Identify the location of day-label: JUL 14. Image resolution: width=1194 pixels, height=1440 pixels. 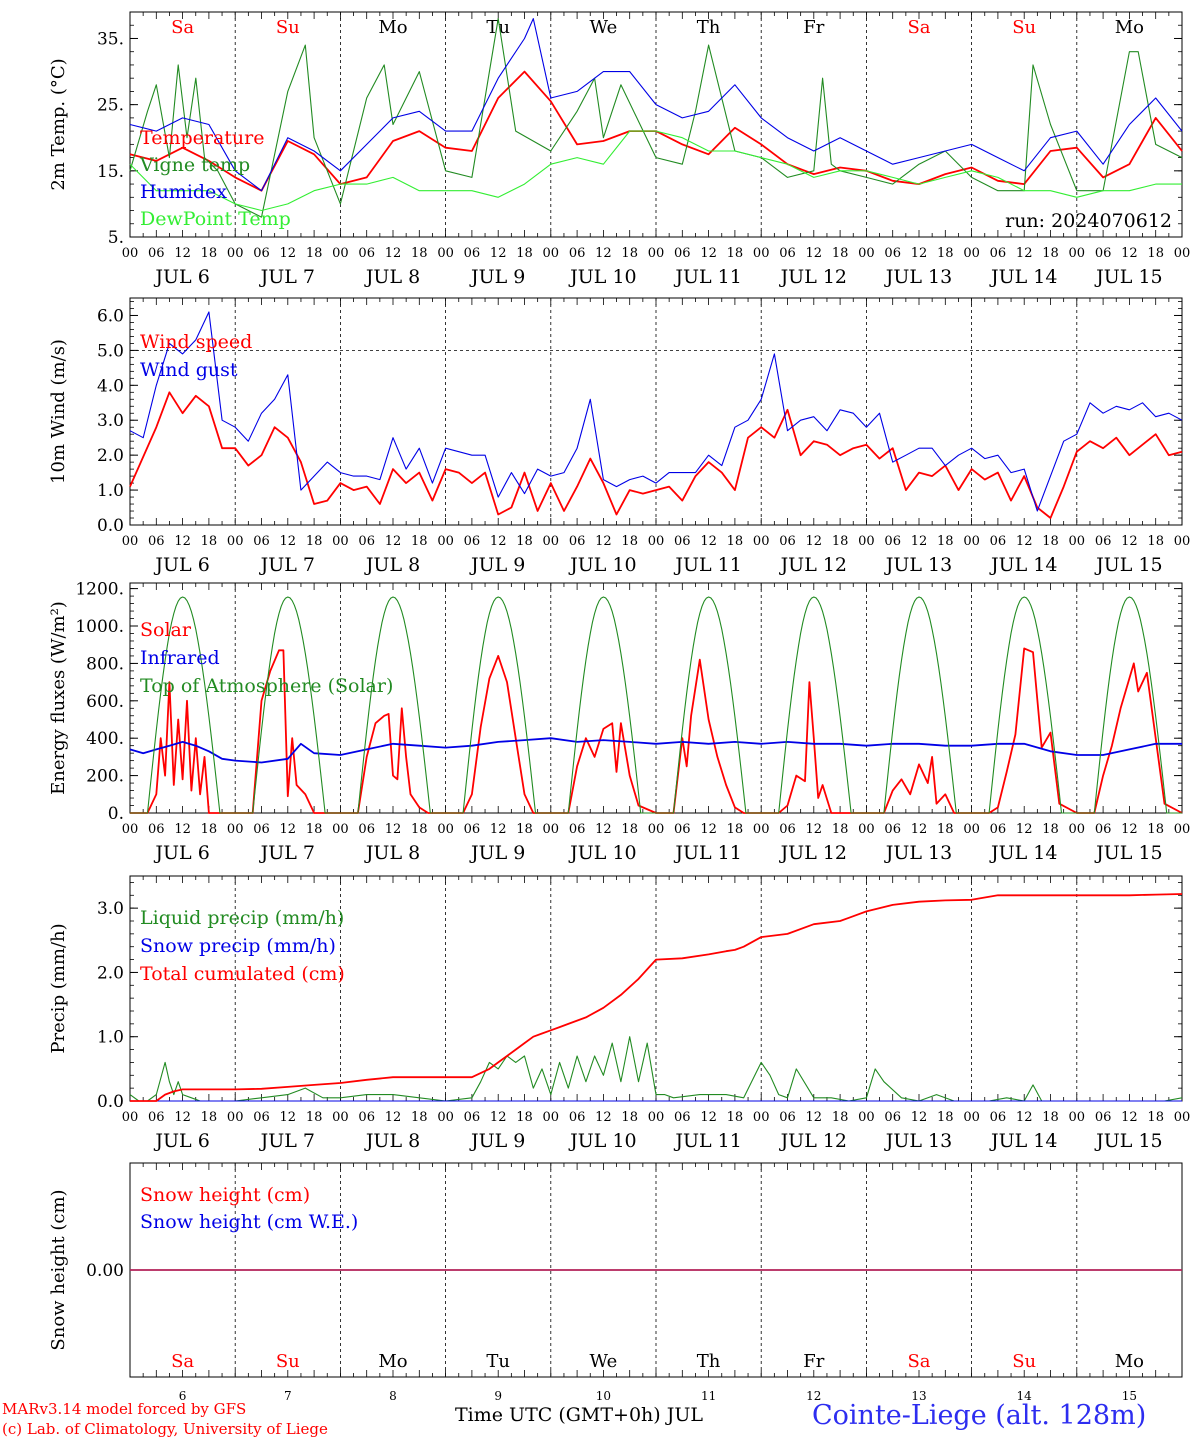
(1023, 853).